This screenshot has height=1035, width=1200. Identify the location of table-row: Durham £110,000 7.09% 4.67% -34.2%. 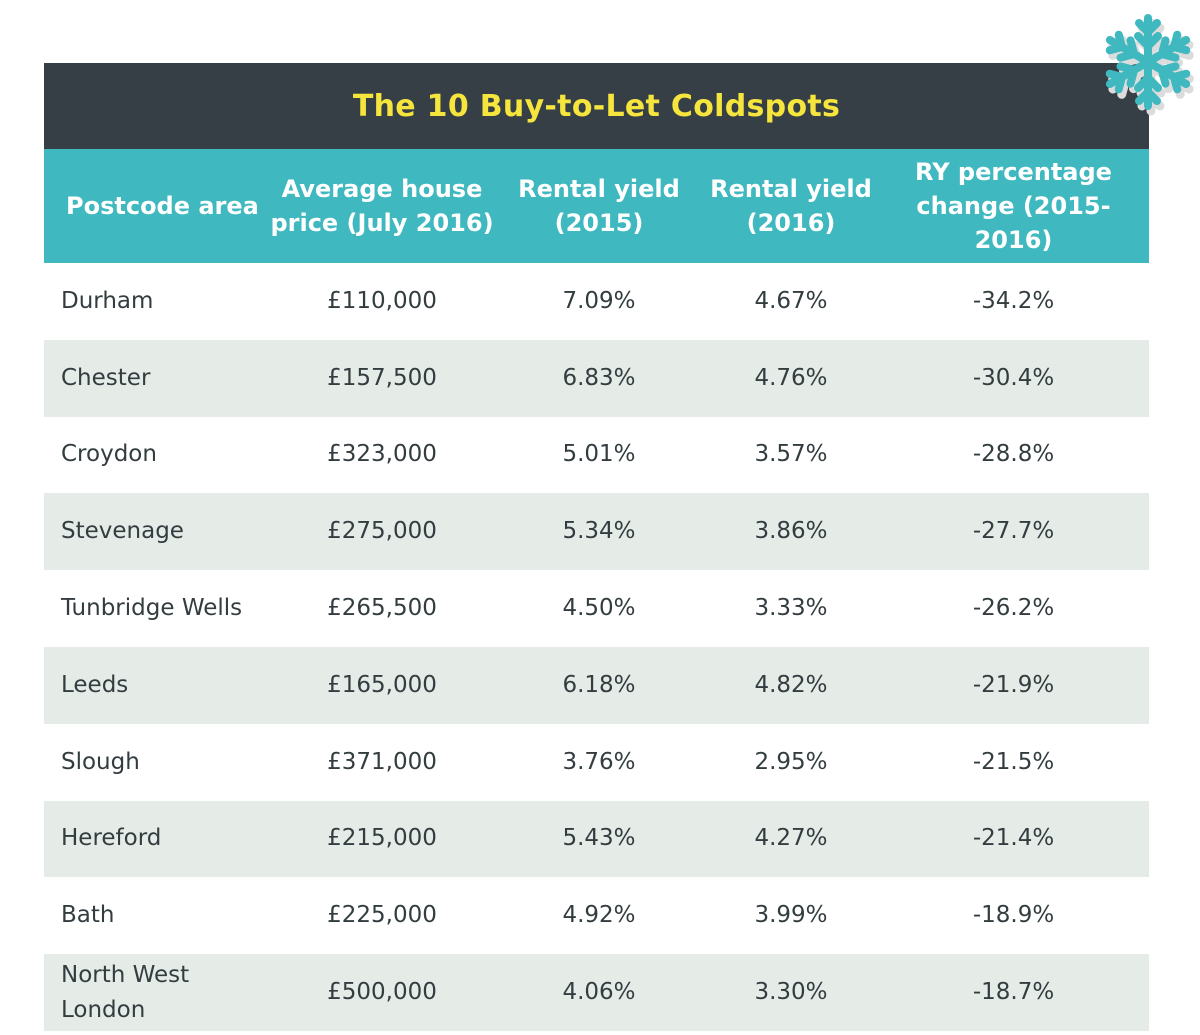
(596, 301).